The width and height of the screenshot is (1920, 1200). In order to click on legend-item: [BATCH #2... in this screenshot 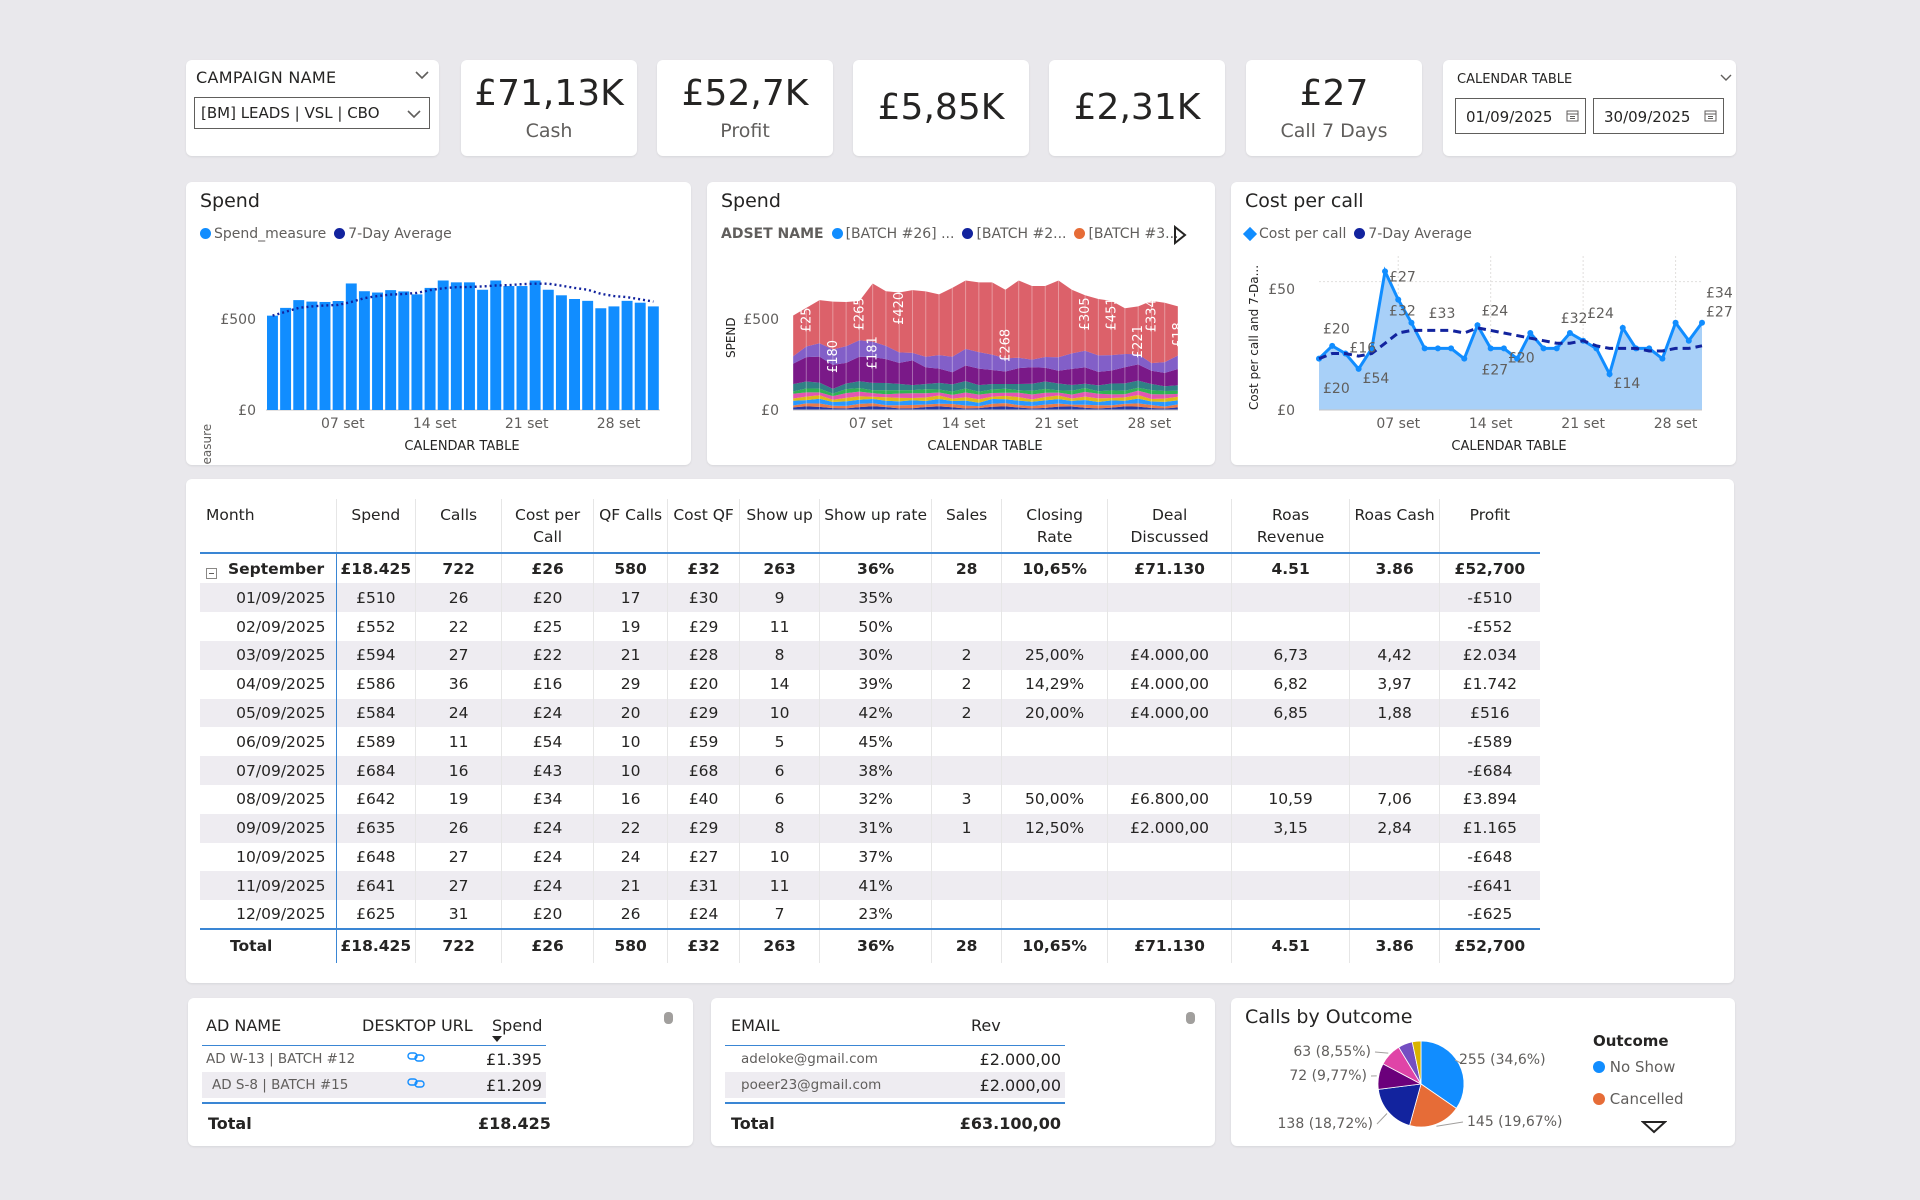, I will do `click(1014, 234)`.